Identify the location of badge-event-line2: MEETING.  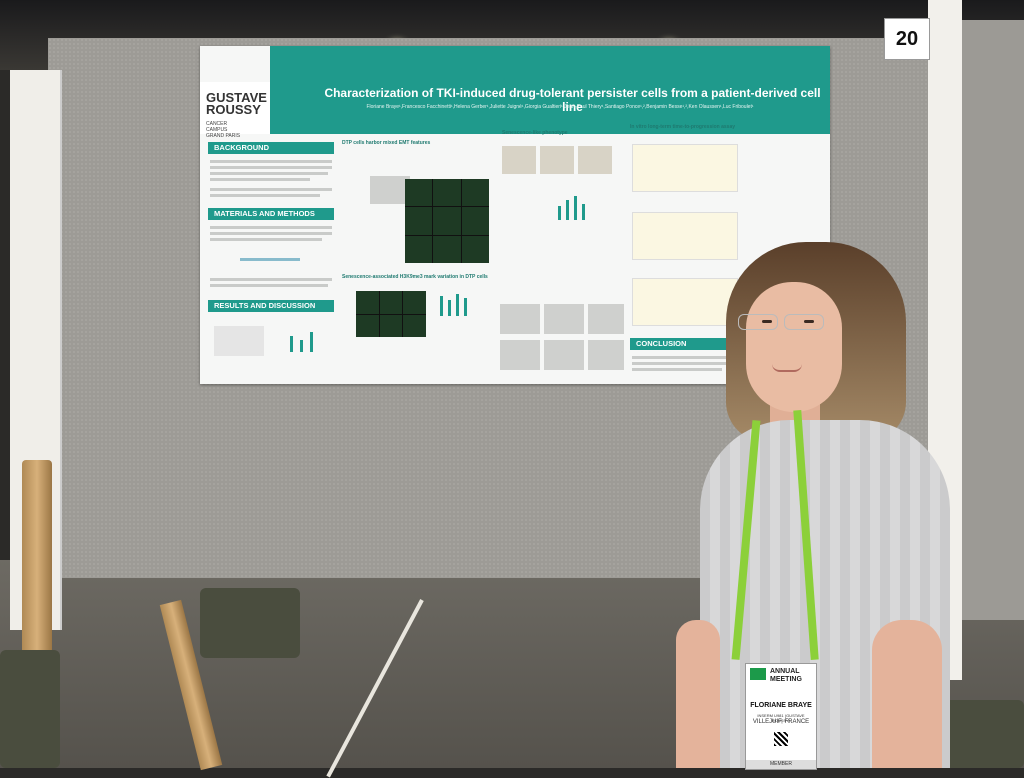
(786, 679).